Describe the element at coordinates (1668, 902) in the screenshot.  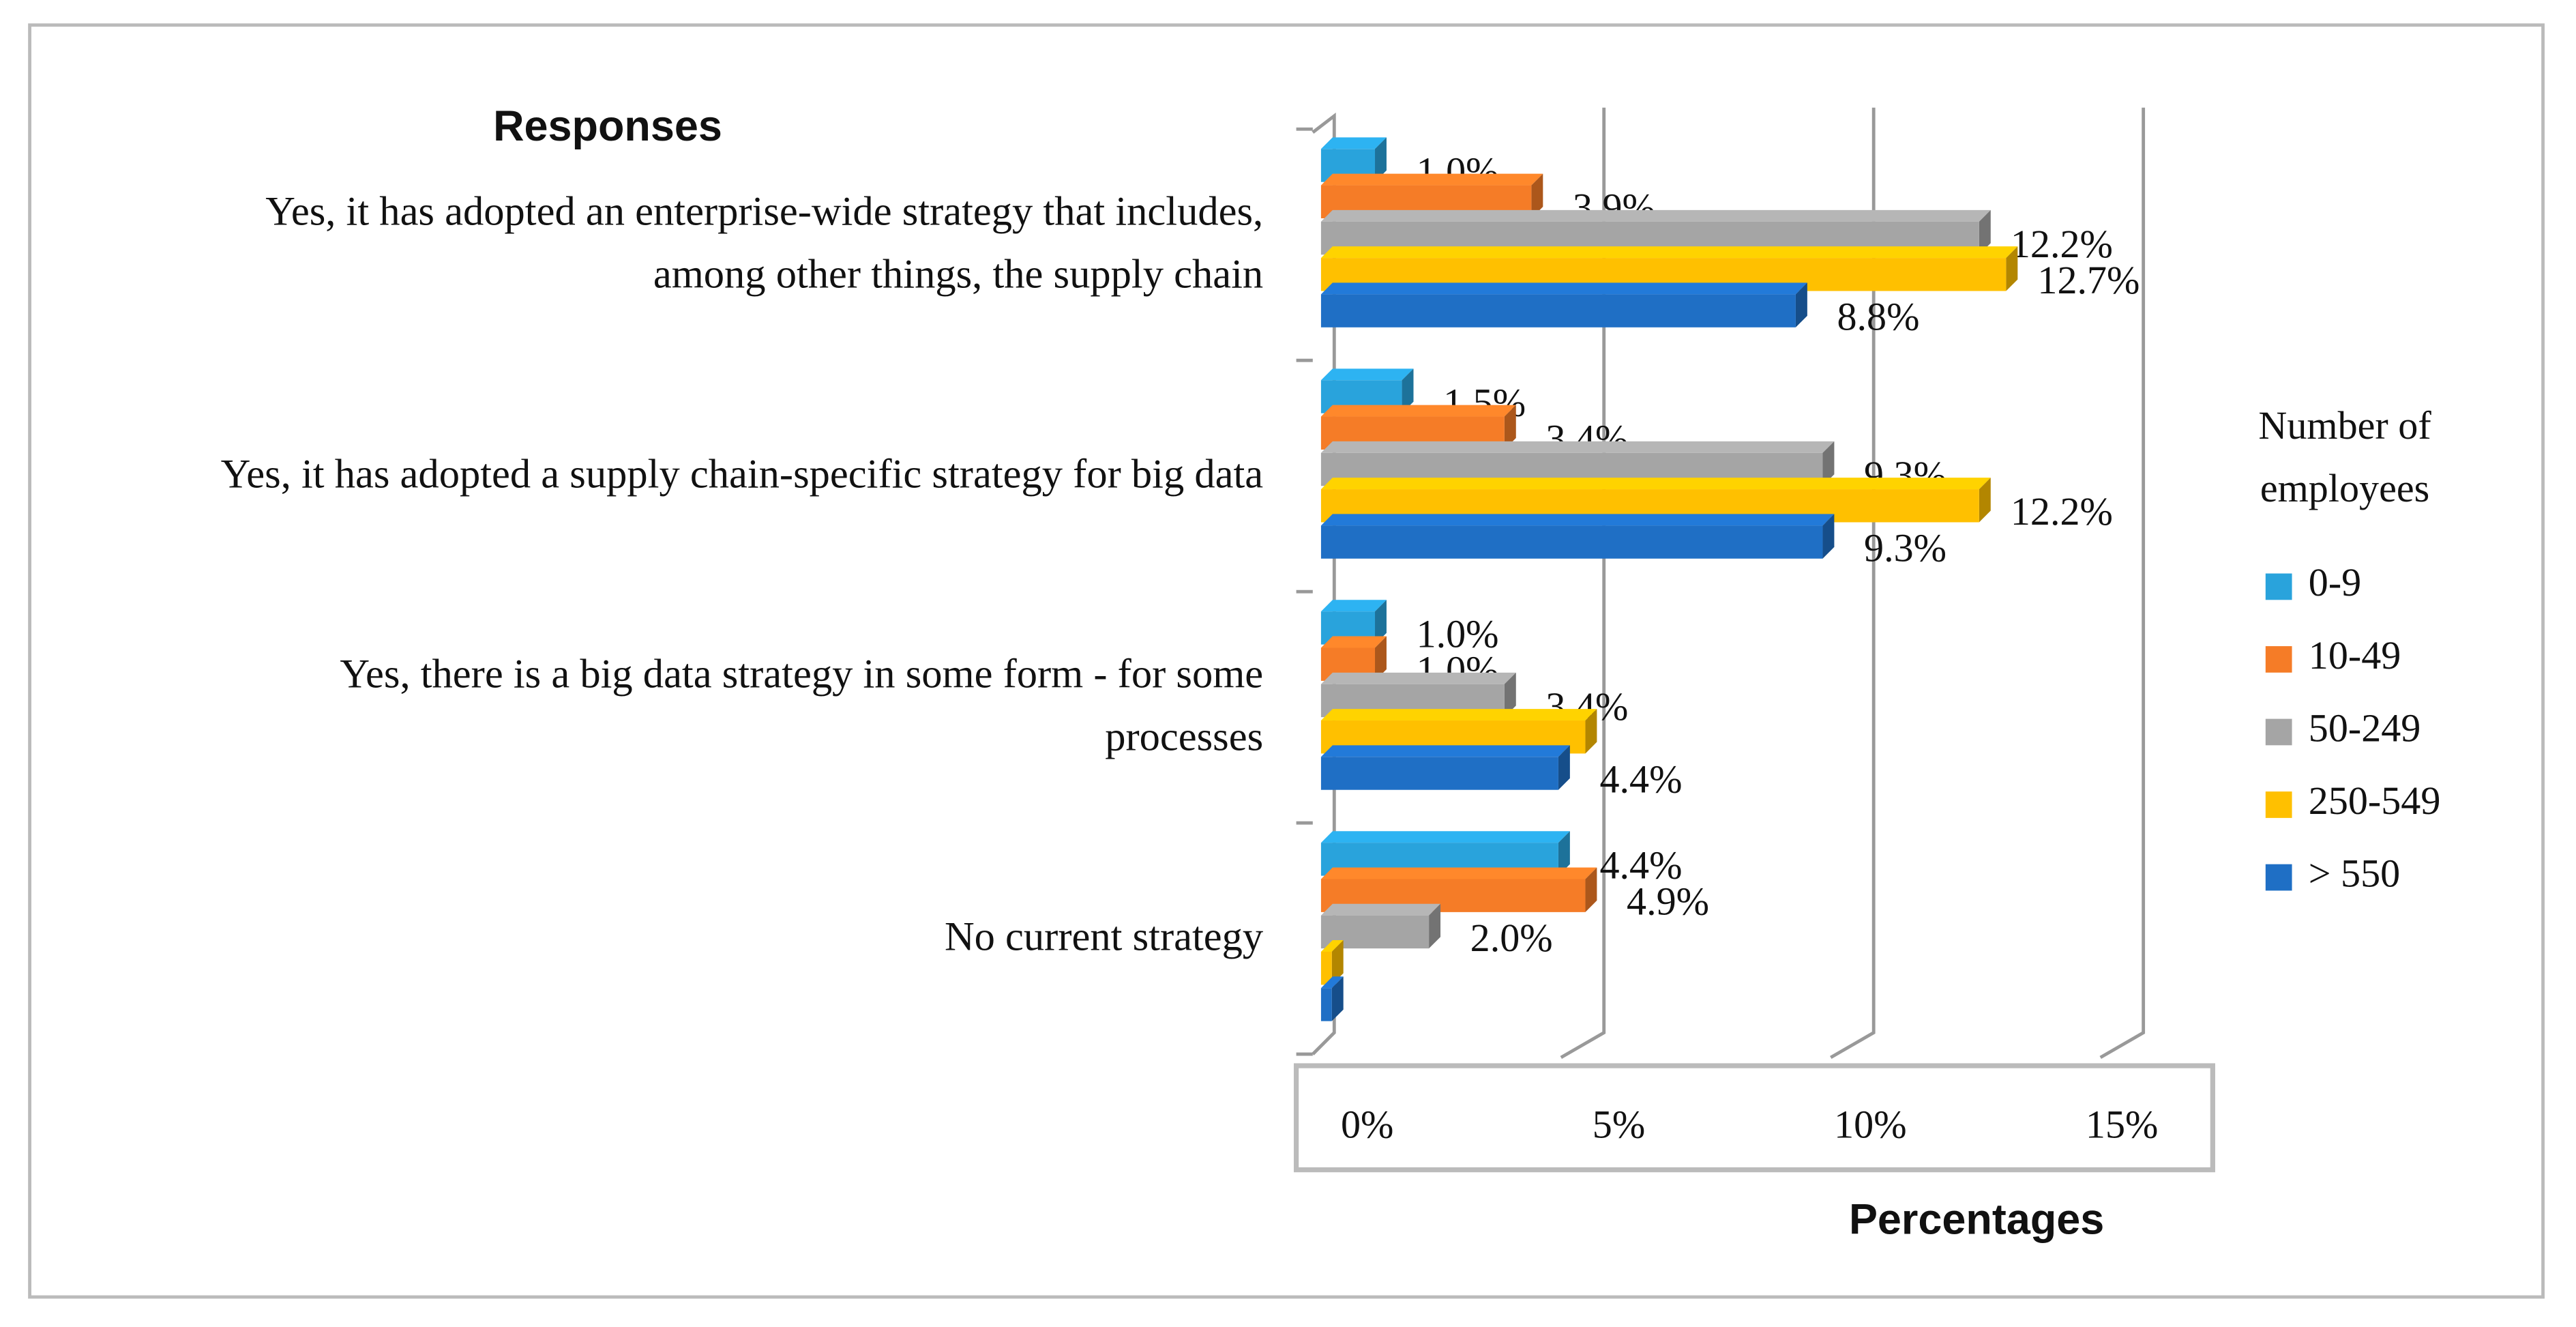
I see `data-label: 4.9%` at that location.